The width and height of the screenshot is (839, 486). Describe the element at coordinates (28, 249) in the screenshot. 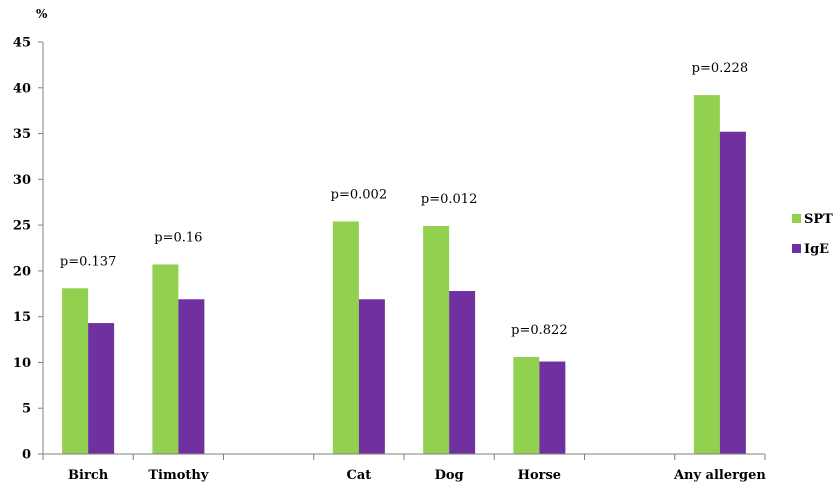

I see `y-axis: 0 5 10 15 20 25 30 35 40 45` at that location.